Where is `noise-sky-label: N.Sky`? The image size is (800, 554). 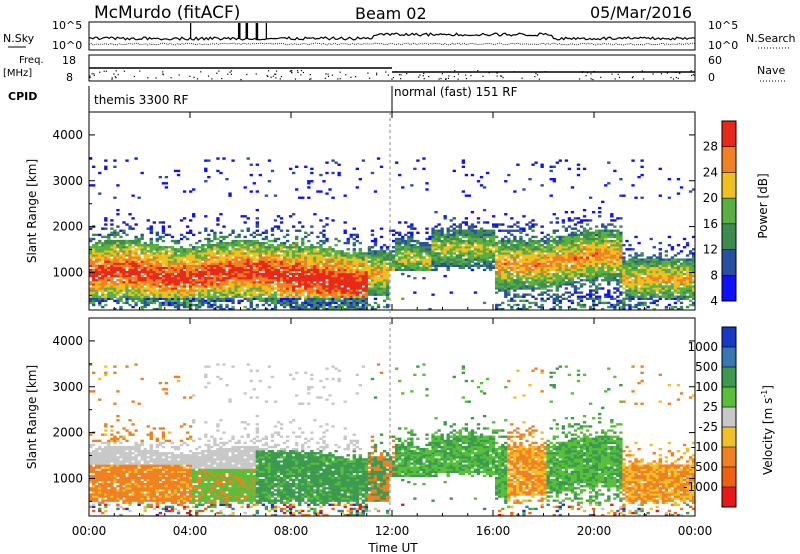
noise-sky-label: N.Sky is located at coordinates (19, 38).